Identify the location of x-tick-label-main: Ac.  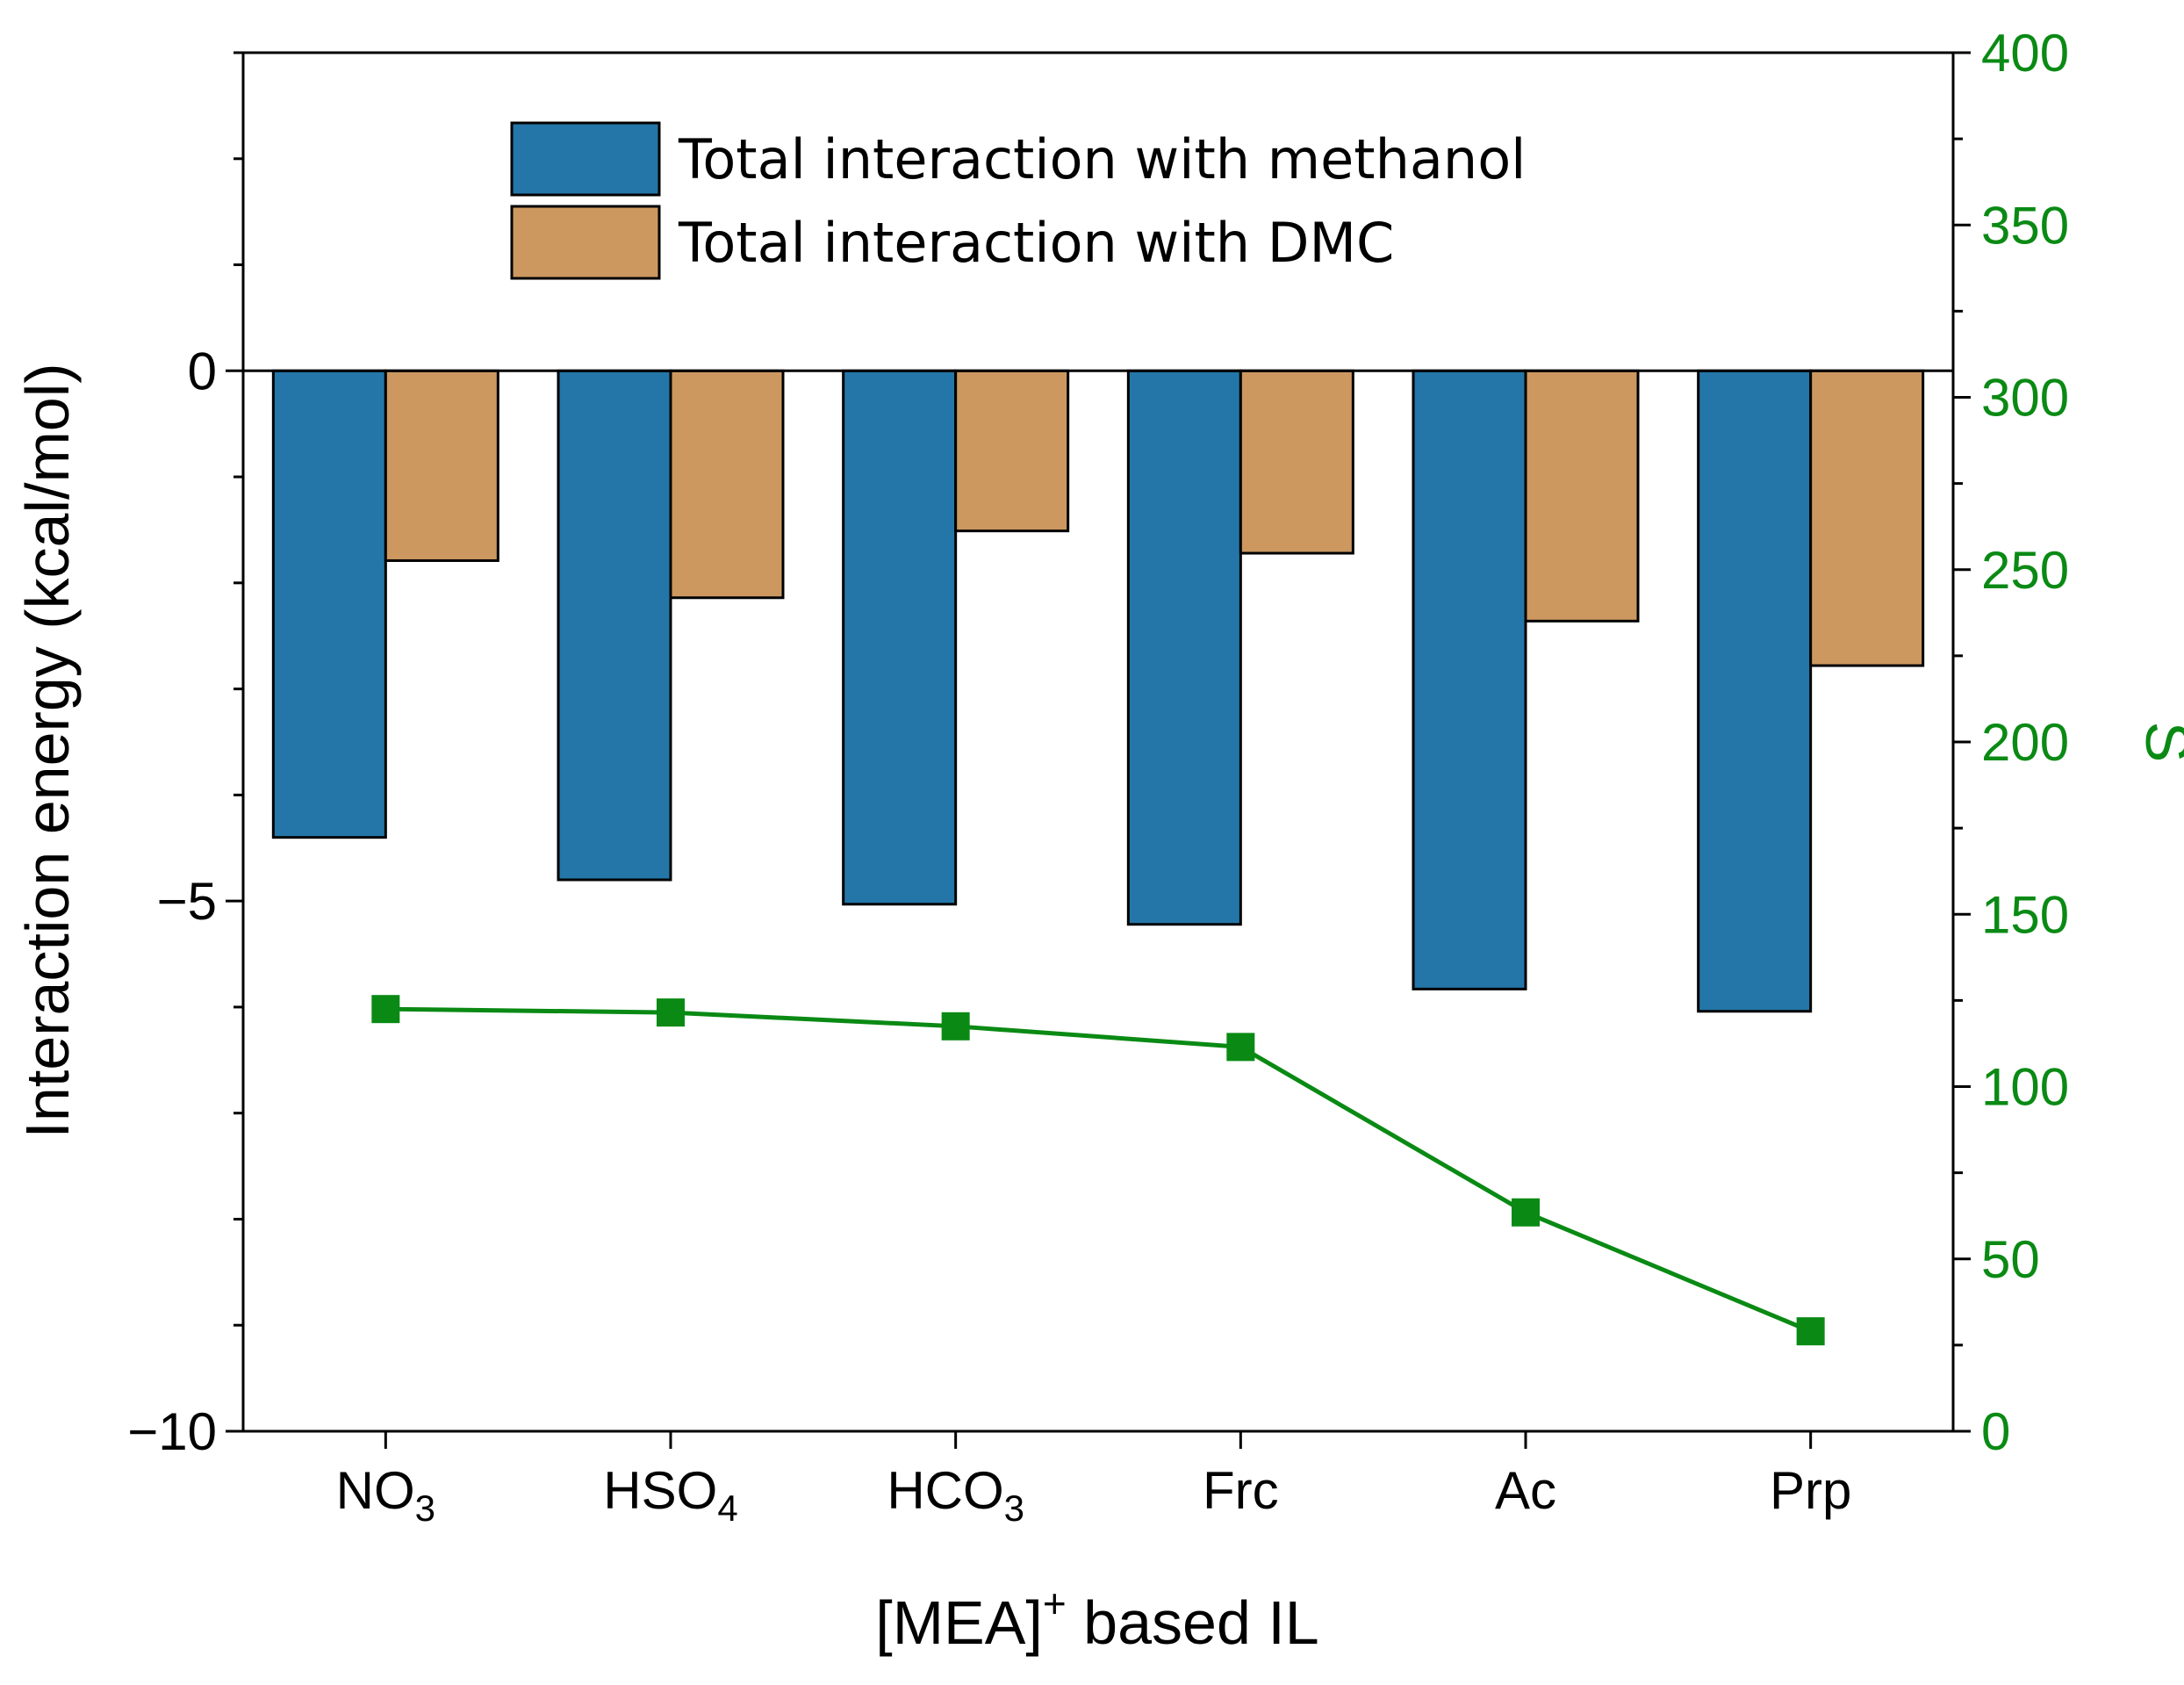
(1525, 1490).